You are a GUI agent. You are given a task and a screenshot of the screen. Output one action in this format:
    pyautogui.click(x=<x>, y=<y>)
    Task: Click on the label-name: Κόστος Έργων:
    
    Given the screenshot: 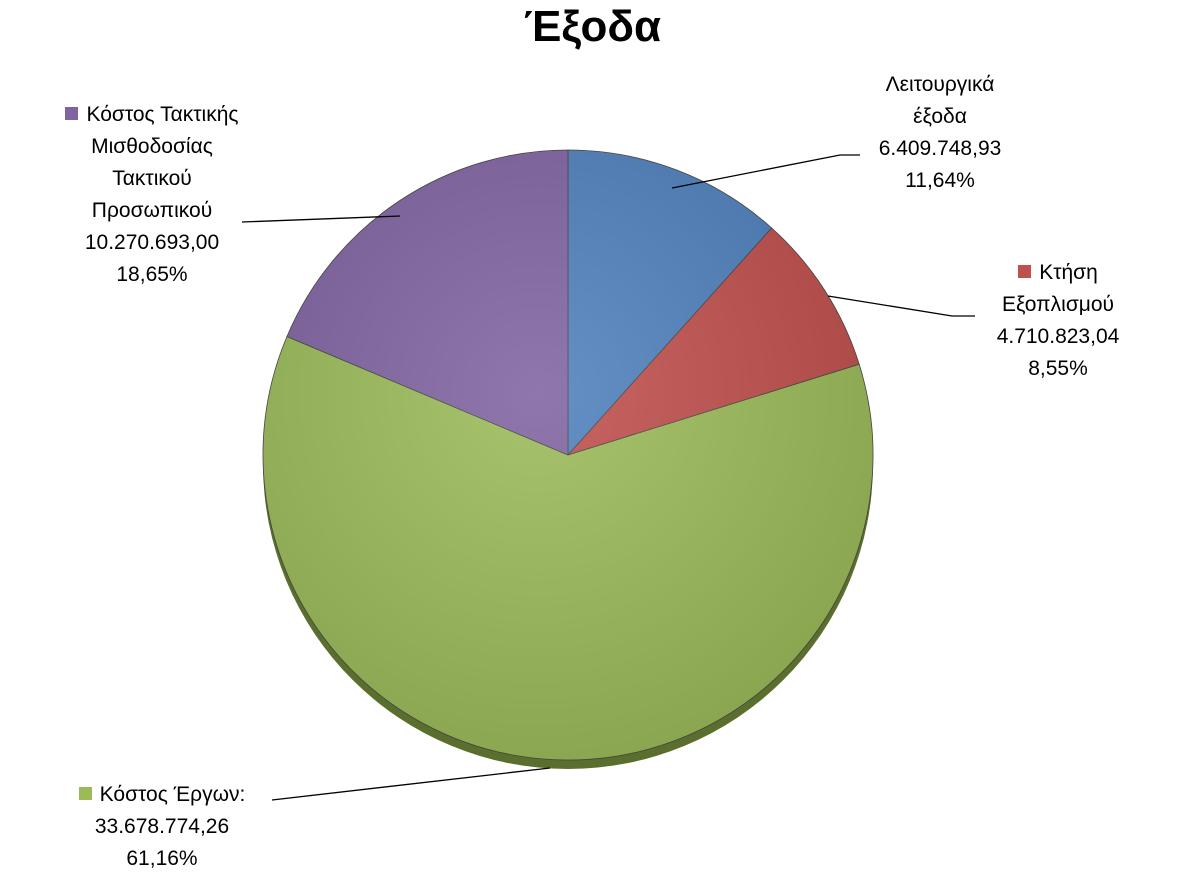 What is the action you would take?
    pyautogui.click(x=172, y=794)
    